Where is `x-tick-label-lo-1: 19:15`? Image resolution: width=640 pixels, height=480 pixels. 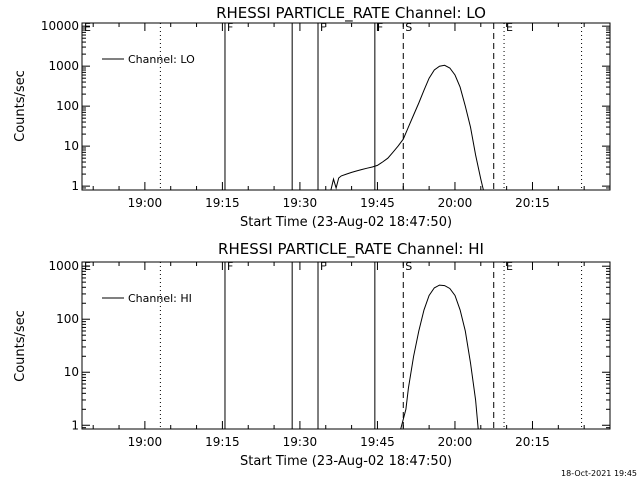
x-tick-label-lo-1: 19:15 is located at coordinates (222, 203).